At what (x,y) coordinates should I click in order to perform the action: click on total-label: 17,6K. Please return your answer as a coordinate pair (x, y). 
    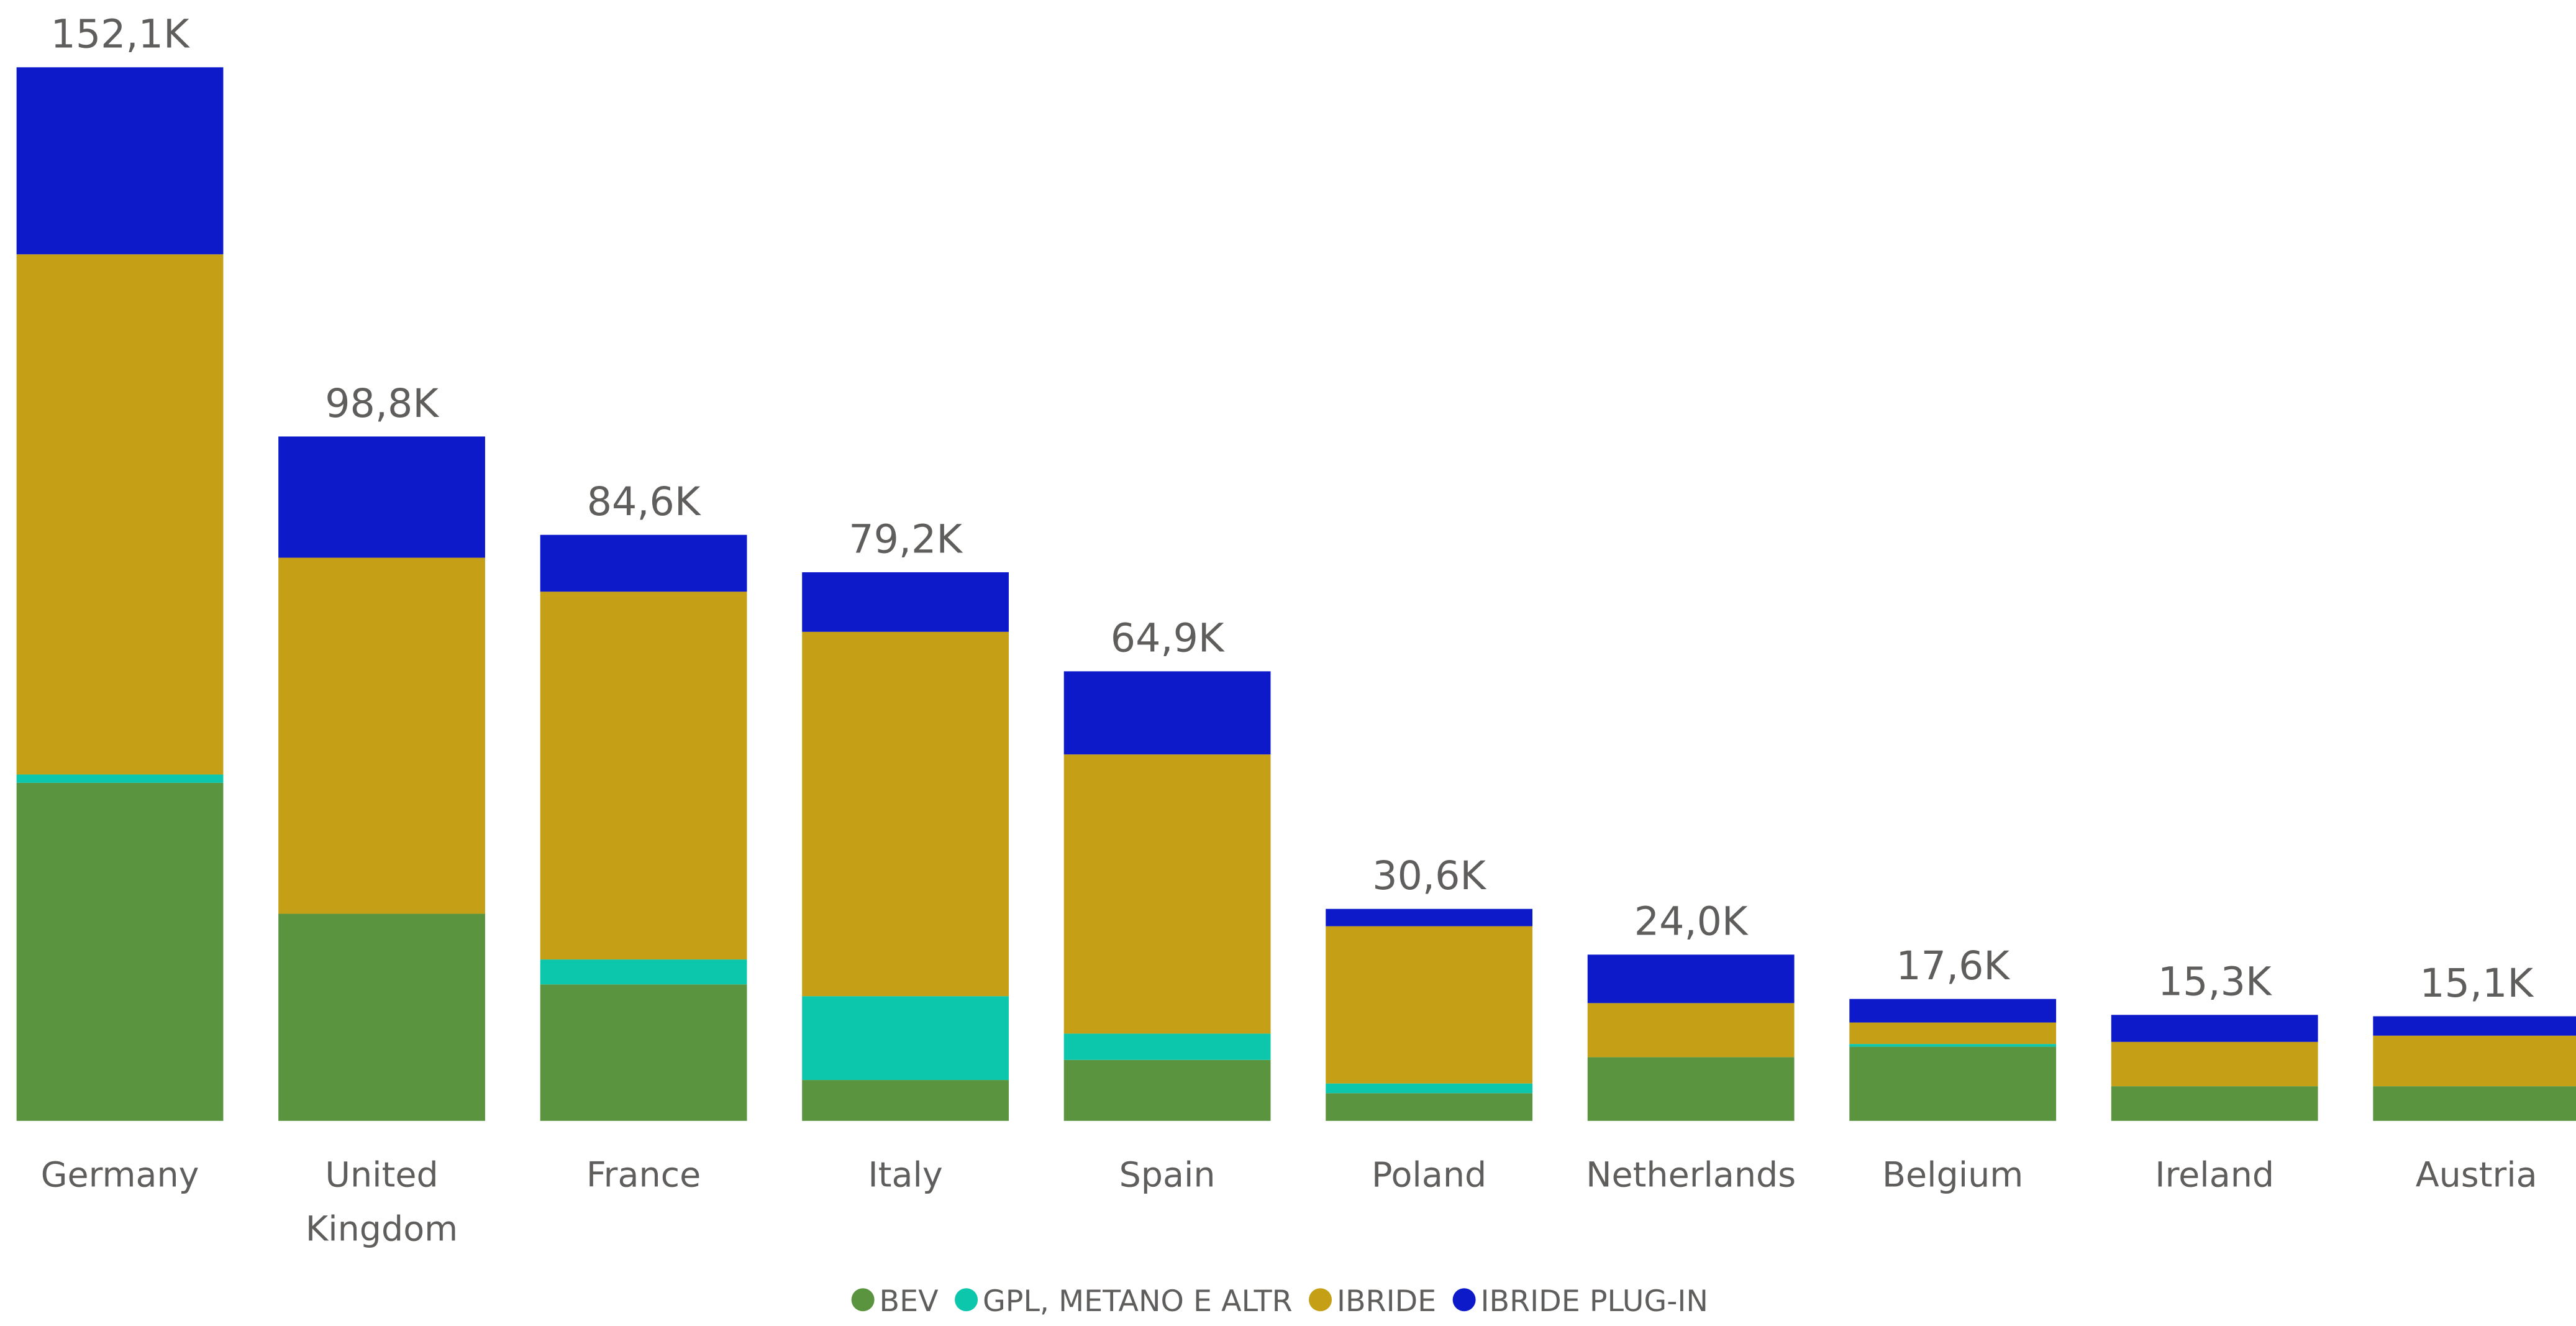
    Looking at the image, I should click on (1953, 966).